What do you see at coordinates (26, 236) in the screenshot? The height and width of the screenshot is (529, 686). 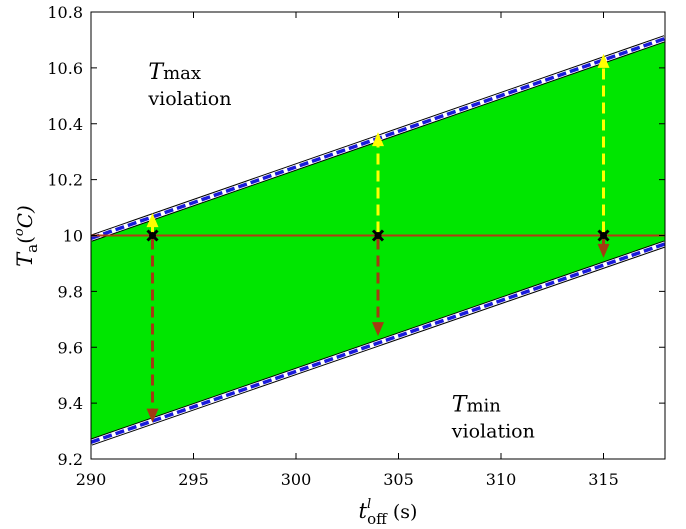 I see `y-axis-label: Ta(oC)` at bounding box center [26, 236].